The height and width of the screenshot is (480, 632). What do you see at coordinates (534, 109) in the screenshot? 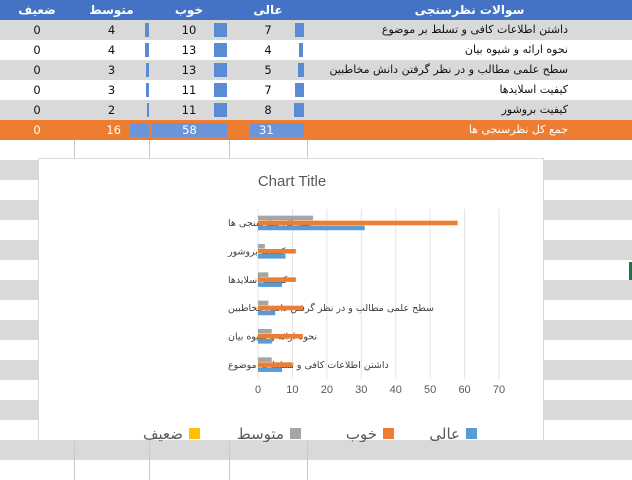
I see `cell-question: کیفیت بروشور` at bounding box center [534, 109].